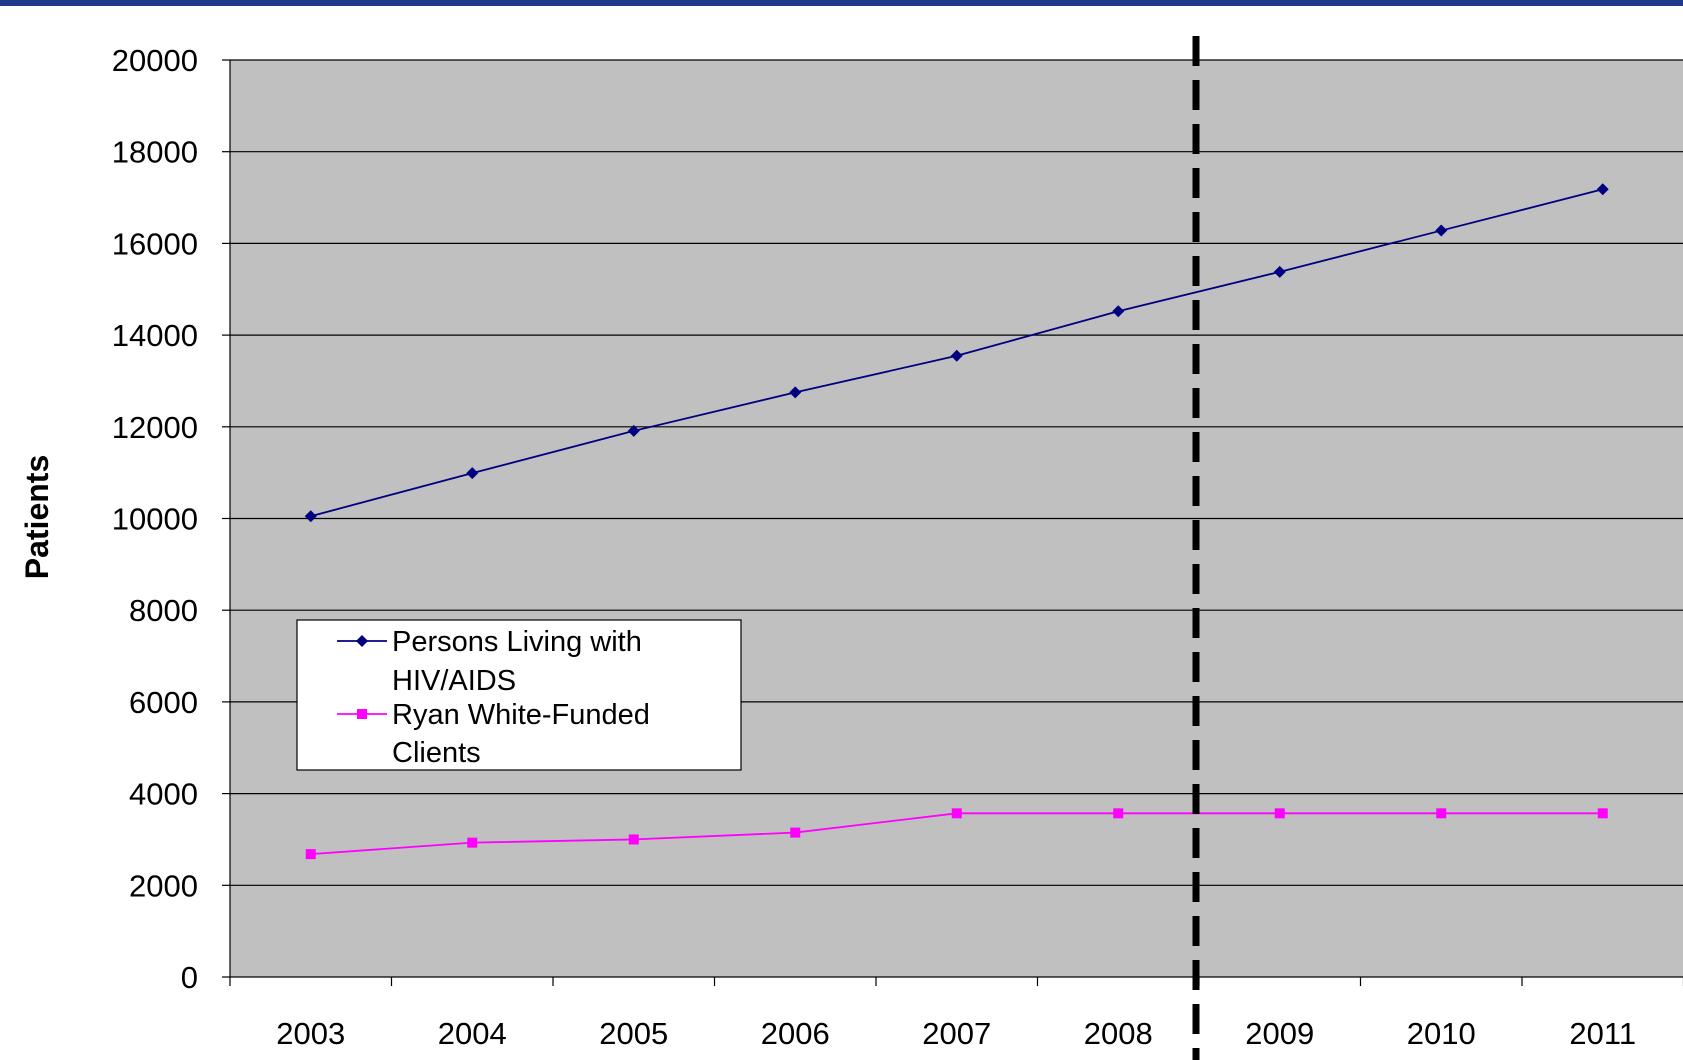  What do you see at coordinates (155, 152) in the screenshot?
I see `y-tick-label: 18000` at bounding box center [155, 152].